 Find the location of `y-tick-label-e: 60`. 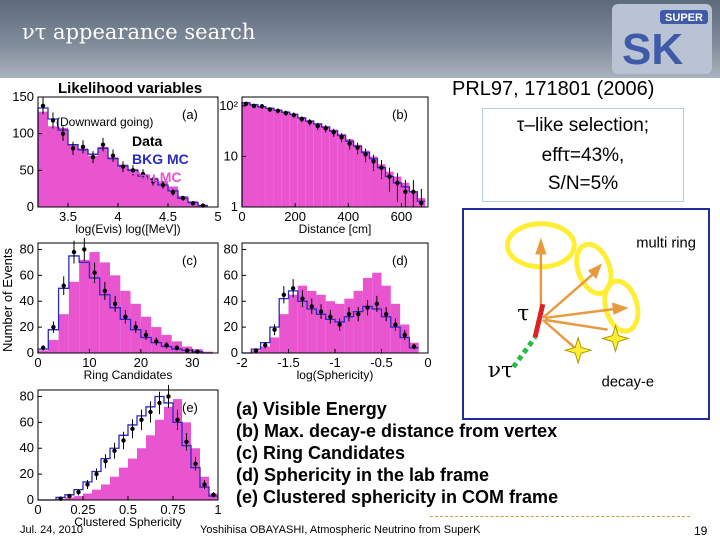

y-tick-label-e: 60 is located at coordinates (27, 421).